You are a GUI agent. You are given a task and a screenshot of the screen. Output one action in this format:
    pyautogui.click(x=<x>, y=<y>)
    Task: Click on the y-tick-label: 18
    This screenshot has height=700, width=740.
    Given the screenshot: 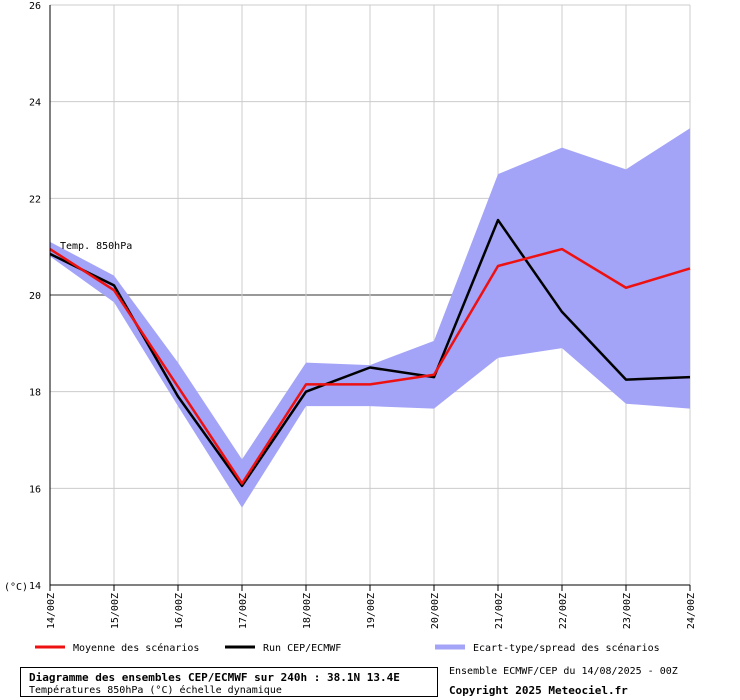 What is the action you would take?
    pyautogui.click(x=35, y=393)
    